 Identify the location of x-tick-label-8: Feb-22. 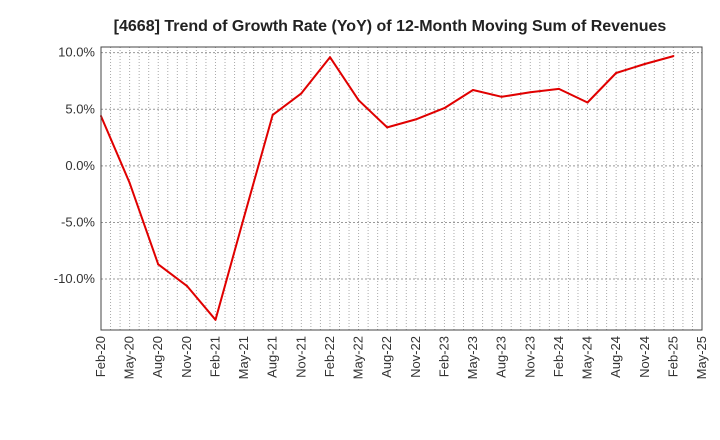
(329, 356).